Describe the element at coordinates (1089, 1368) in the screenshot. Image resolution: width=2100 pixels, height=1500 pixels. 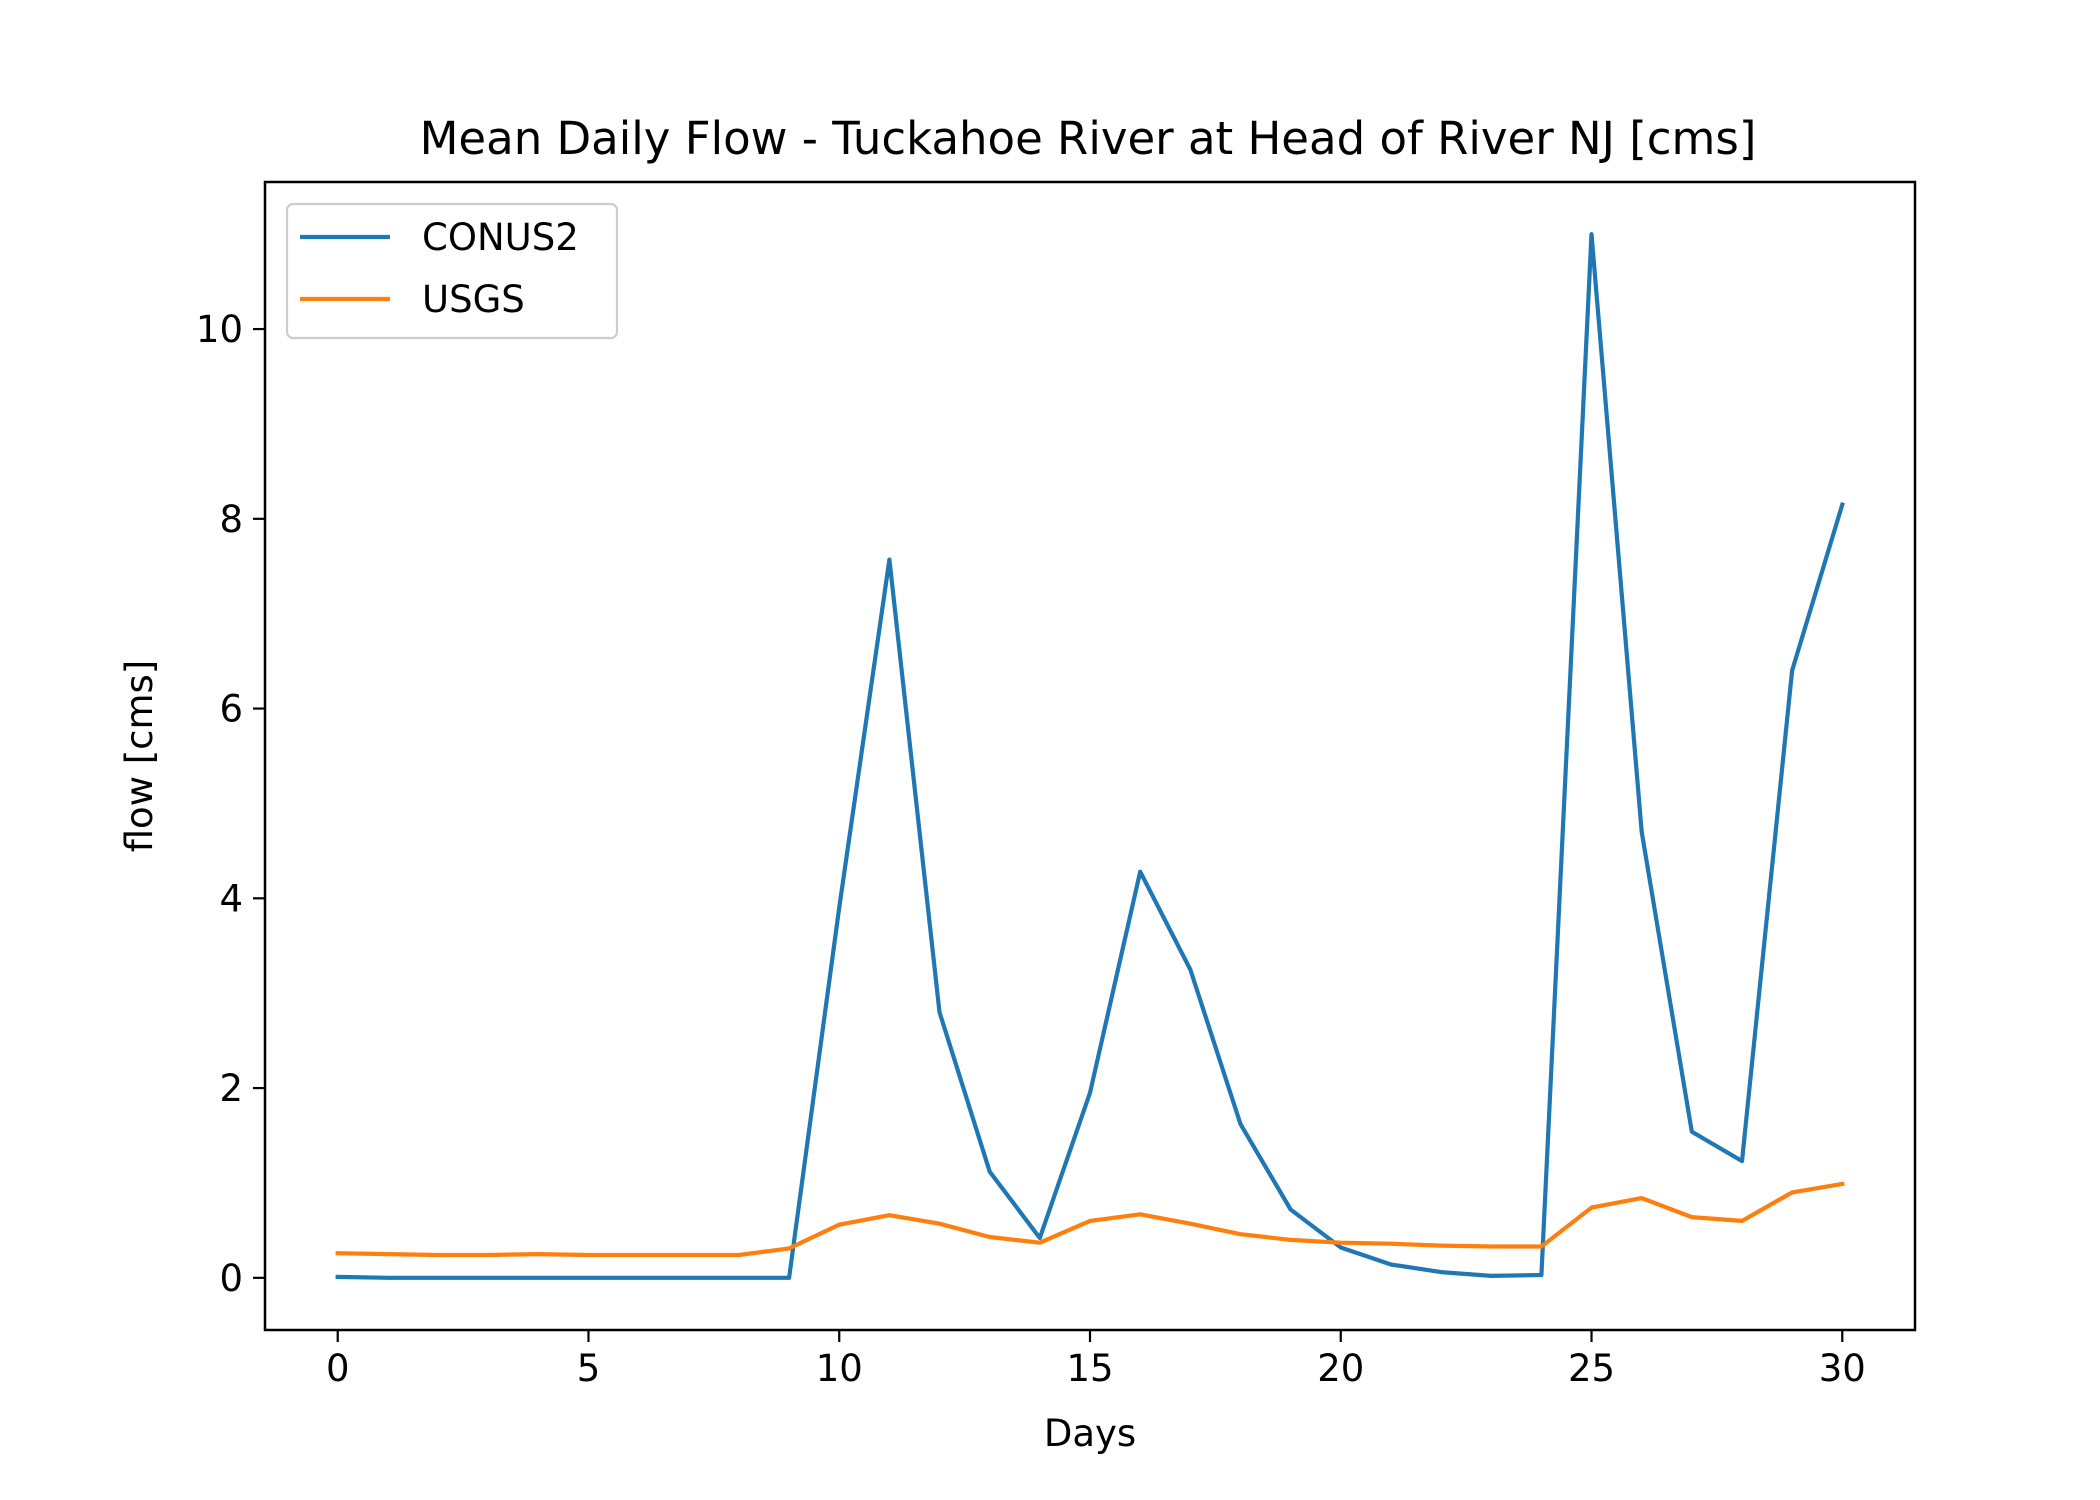
I see `x-tick-label: 15` at that location.